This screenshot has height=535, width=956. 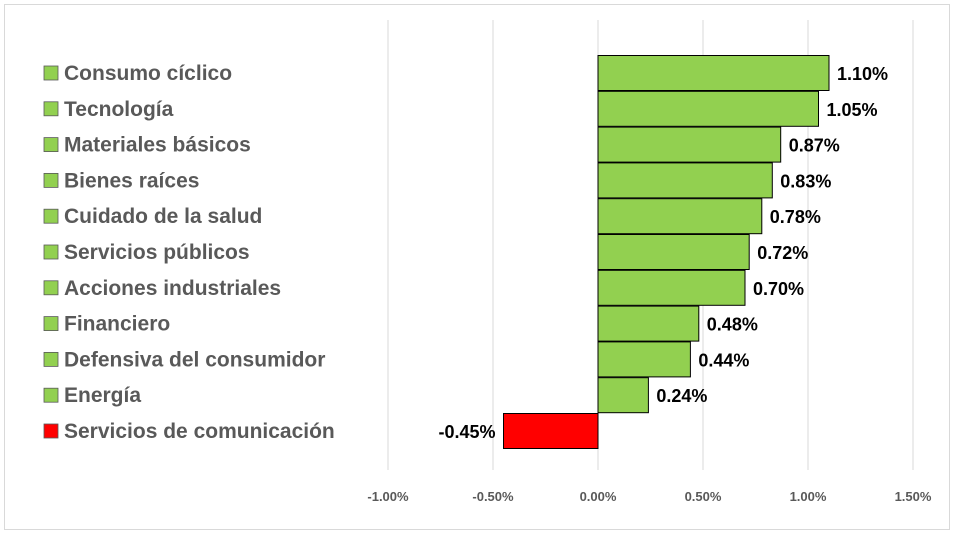 I want to click on x-tick-label: 0.00%, so click(x=598, y=496).